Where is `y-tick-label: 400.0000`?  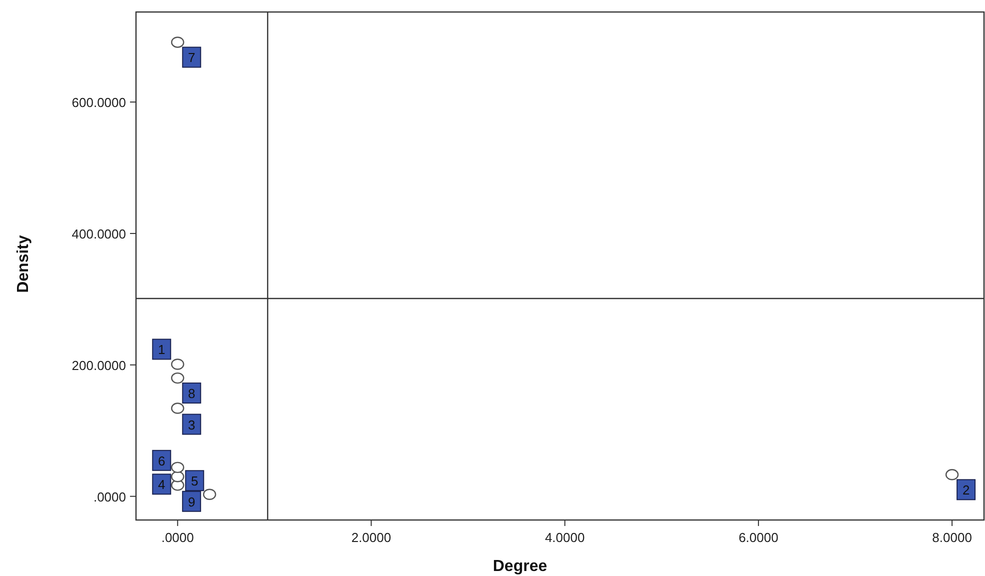
y-tick-label: 400.0000 is located at coordinates (99, 234).